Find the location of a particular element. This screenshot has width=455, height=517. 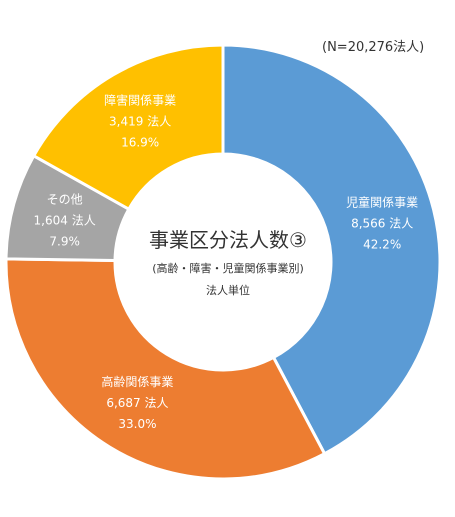

slice-label-value: 8,566 法人 is located at coordinates (382, 223).